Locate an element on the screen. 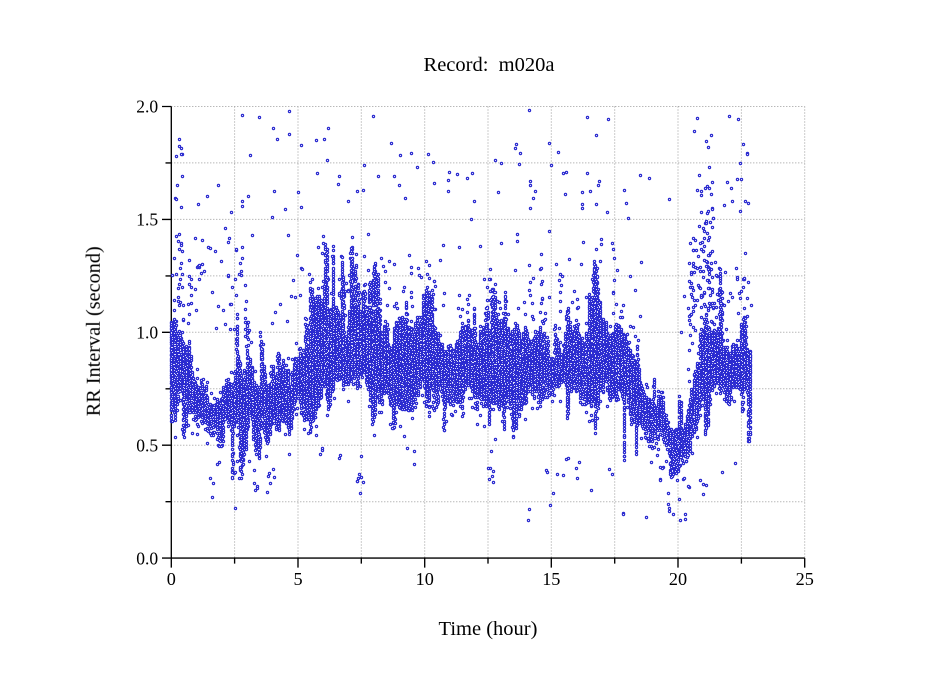  svg-text: 1.0 is located at coordinates (147, 333).